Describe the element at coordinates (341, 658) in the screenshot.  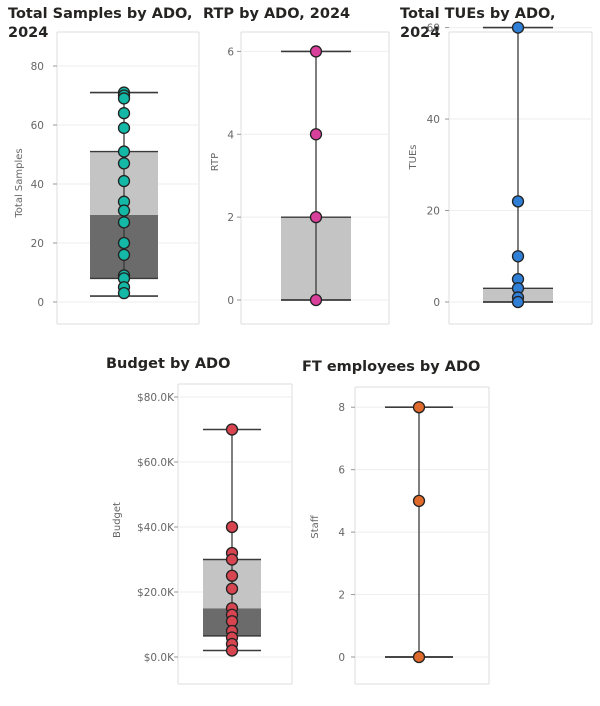
I see `staff-tick-label: 0` at that location.